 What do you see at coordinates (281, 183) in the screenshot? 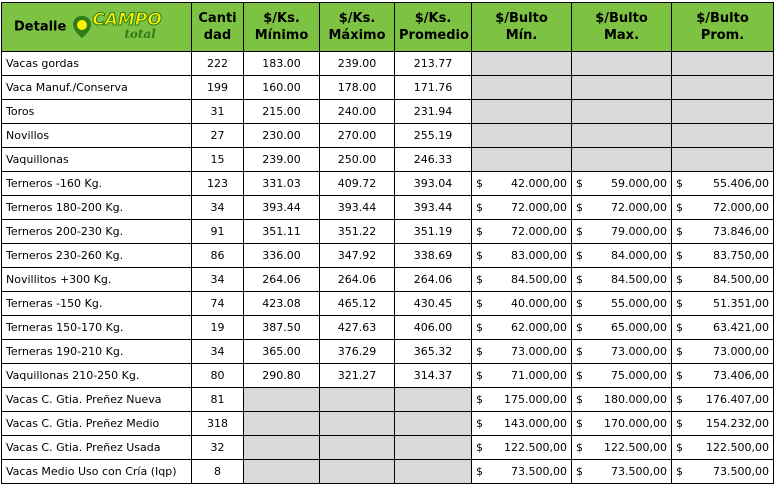
I see `value-cell: 331.03` at bounding box center [281, 183].